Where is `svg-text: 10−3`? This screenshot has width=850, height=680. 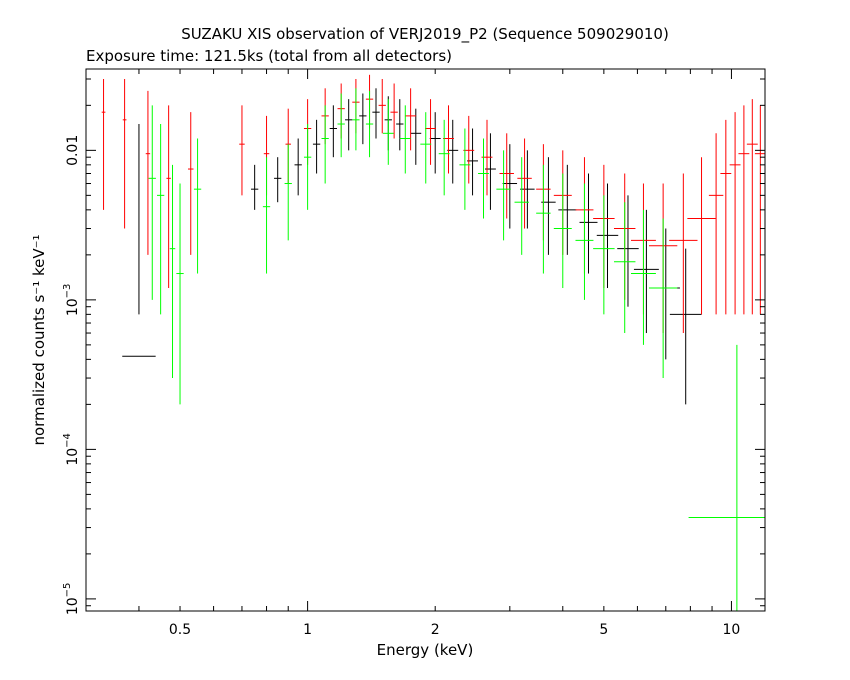
svg-text: 10−3 is located at coordinates (71, 300).